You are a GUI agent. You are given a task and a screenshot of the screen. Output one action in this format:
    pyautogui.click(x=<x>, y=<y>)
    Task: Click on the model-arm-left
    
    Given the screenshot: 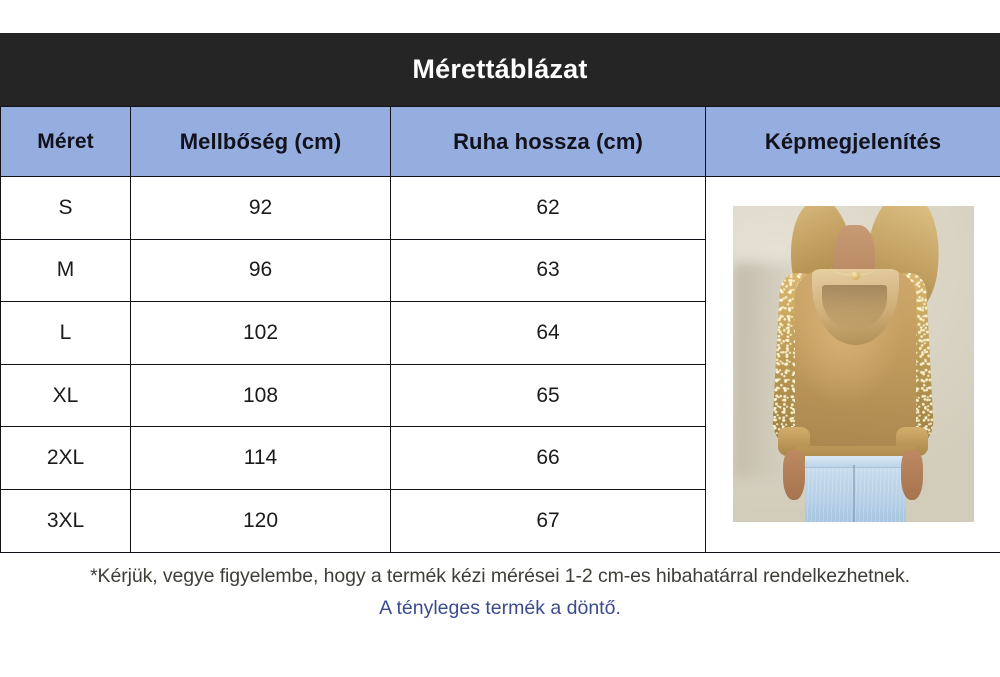 What is the action you would take?
    pyautogui.click(x=794, y=475)
    